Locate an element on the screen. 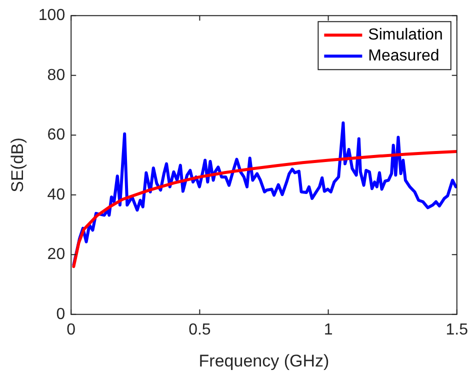 This screenshot has width=474, height=380. y-tick-label: 40 is located at coordinates (56, 195).